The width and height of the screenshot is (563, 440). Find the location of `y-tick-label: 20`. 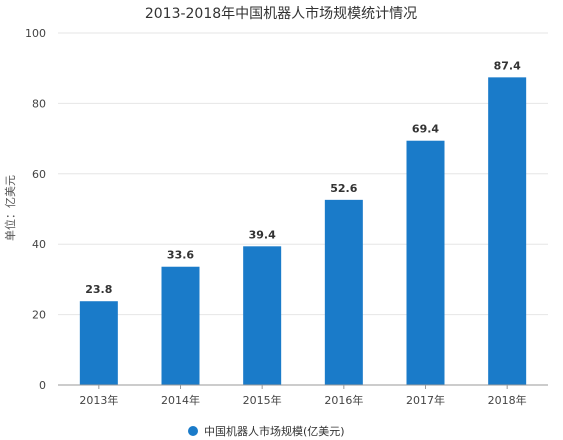

y-tick-label: 20 is located at coordinates (39, 315).